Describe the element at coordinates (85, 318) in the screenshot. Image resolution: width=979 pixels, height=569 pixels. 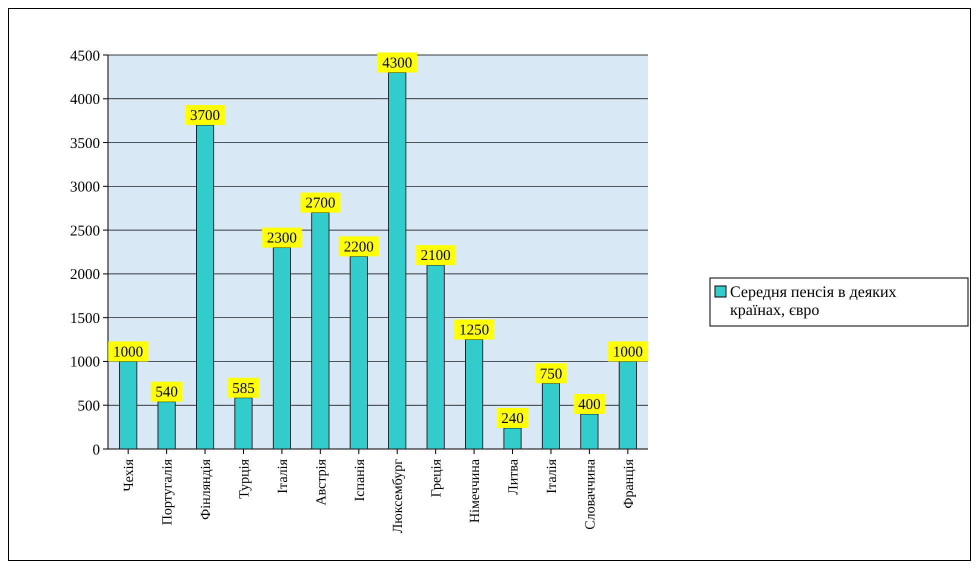
I see `y-tick-label: 1500` at that location.